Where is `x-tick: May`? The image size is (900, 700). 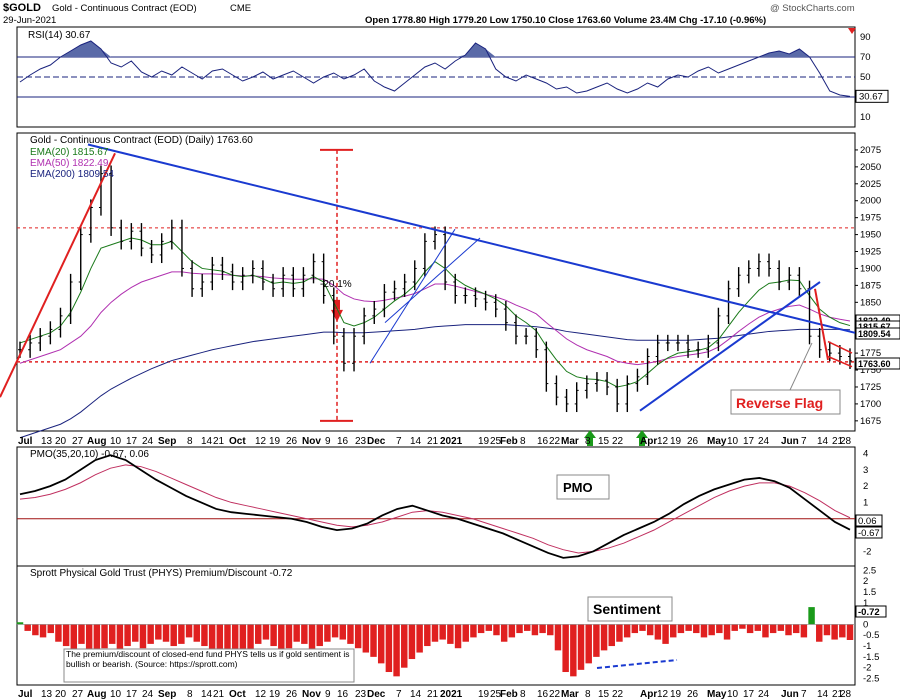 x-tick: May is located at coordinates (717, 441).